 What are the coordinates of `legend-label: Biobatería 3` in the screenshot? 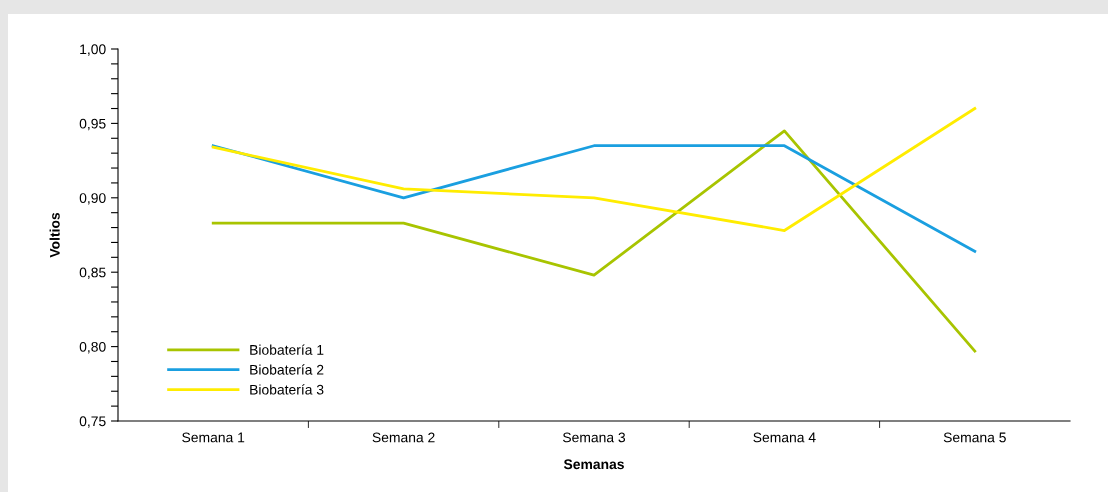 It's located at (287, 389).